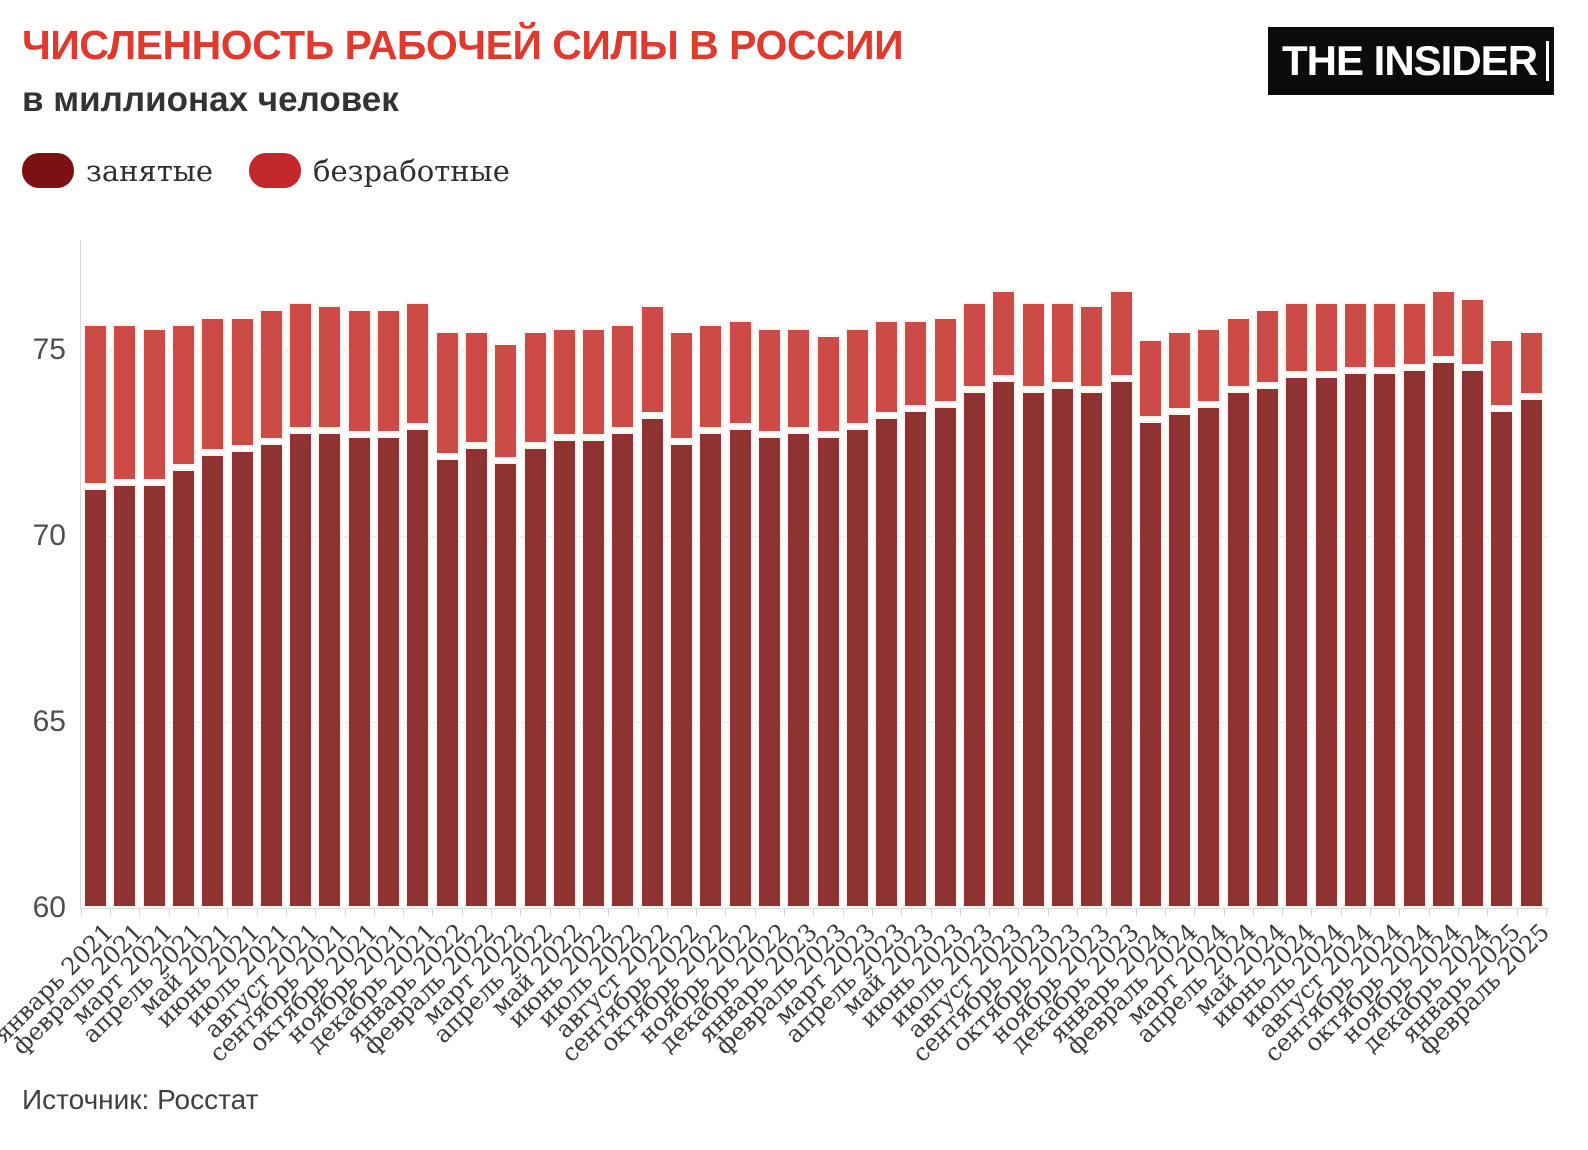 This screenshot has height=1150, width=1588. What do you see at coordinates (564, 673) in the screenshot?
I see `bar-employed-май 2022` at bounding box center [564, 673].